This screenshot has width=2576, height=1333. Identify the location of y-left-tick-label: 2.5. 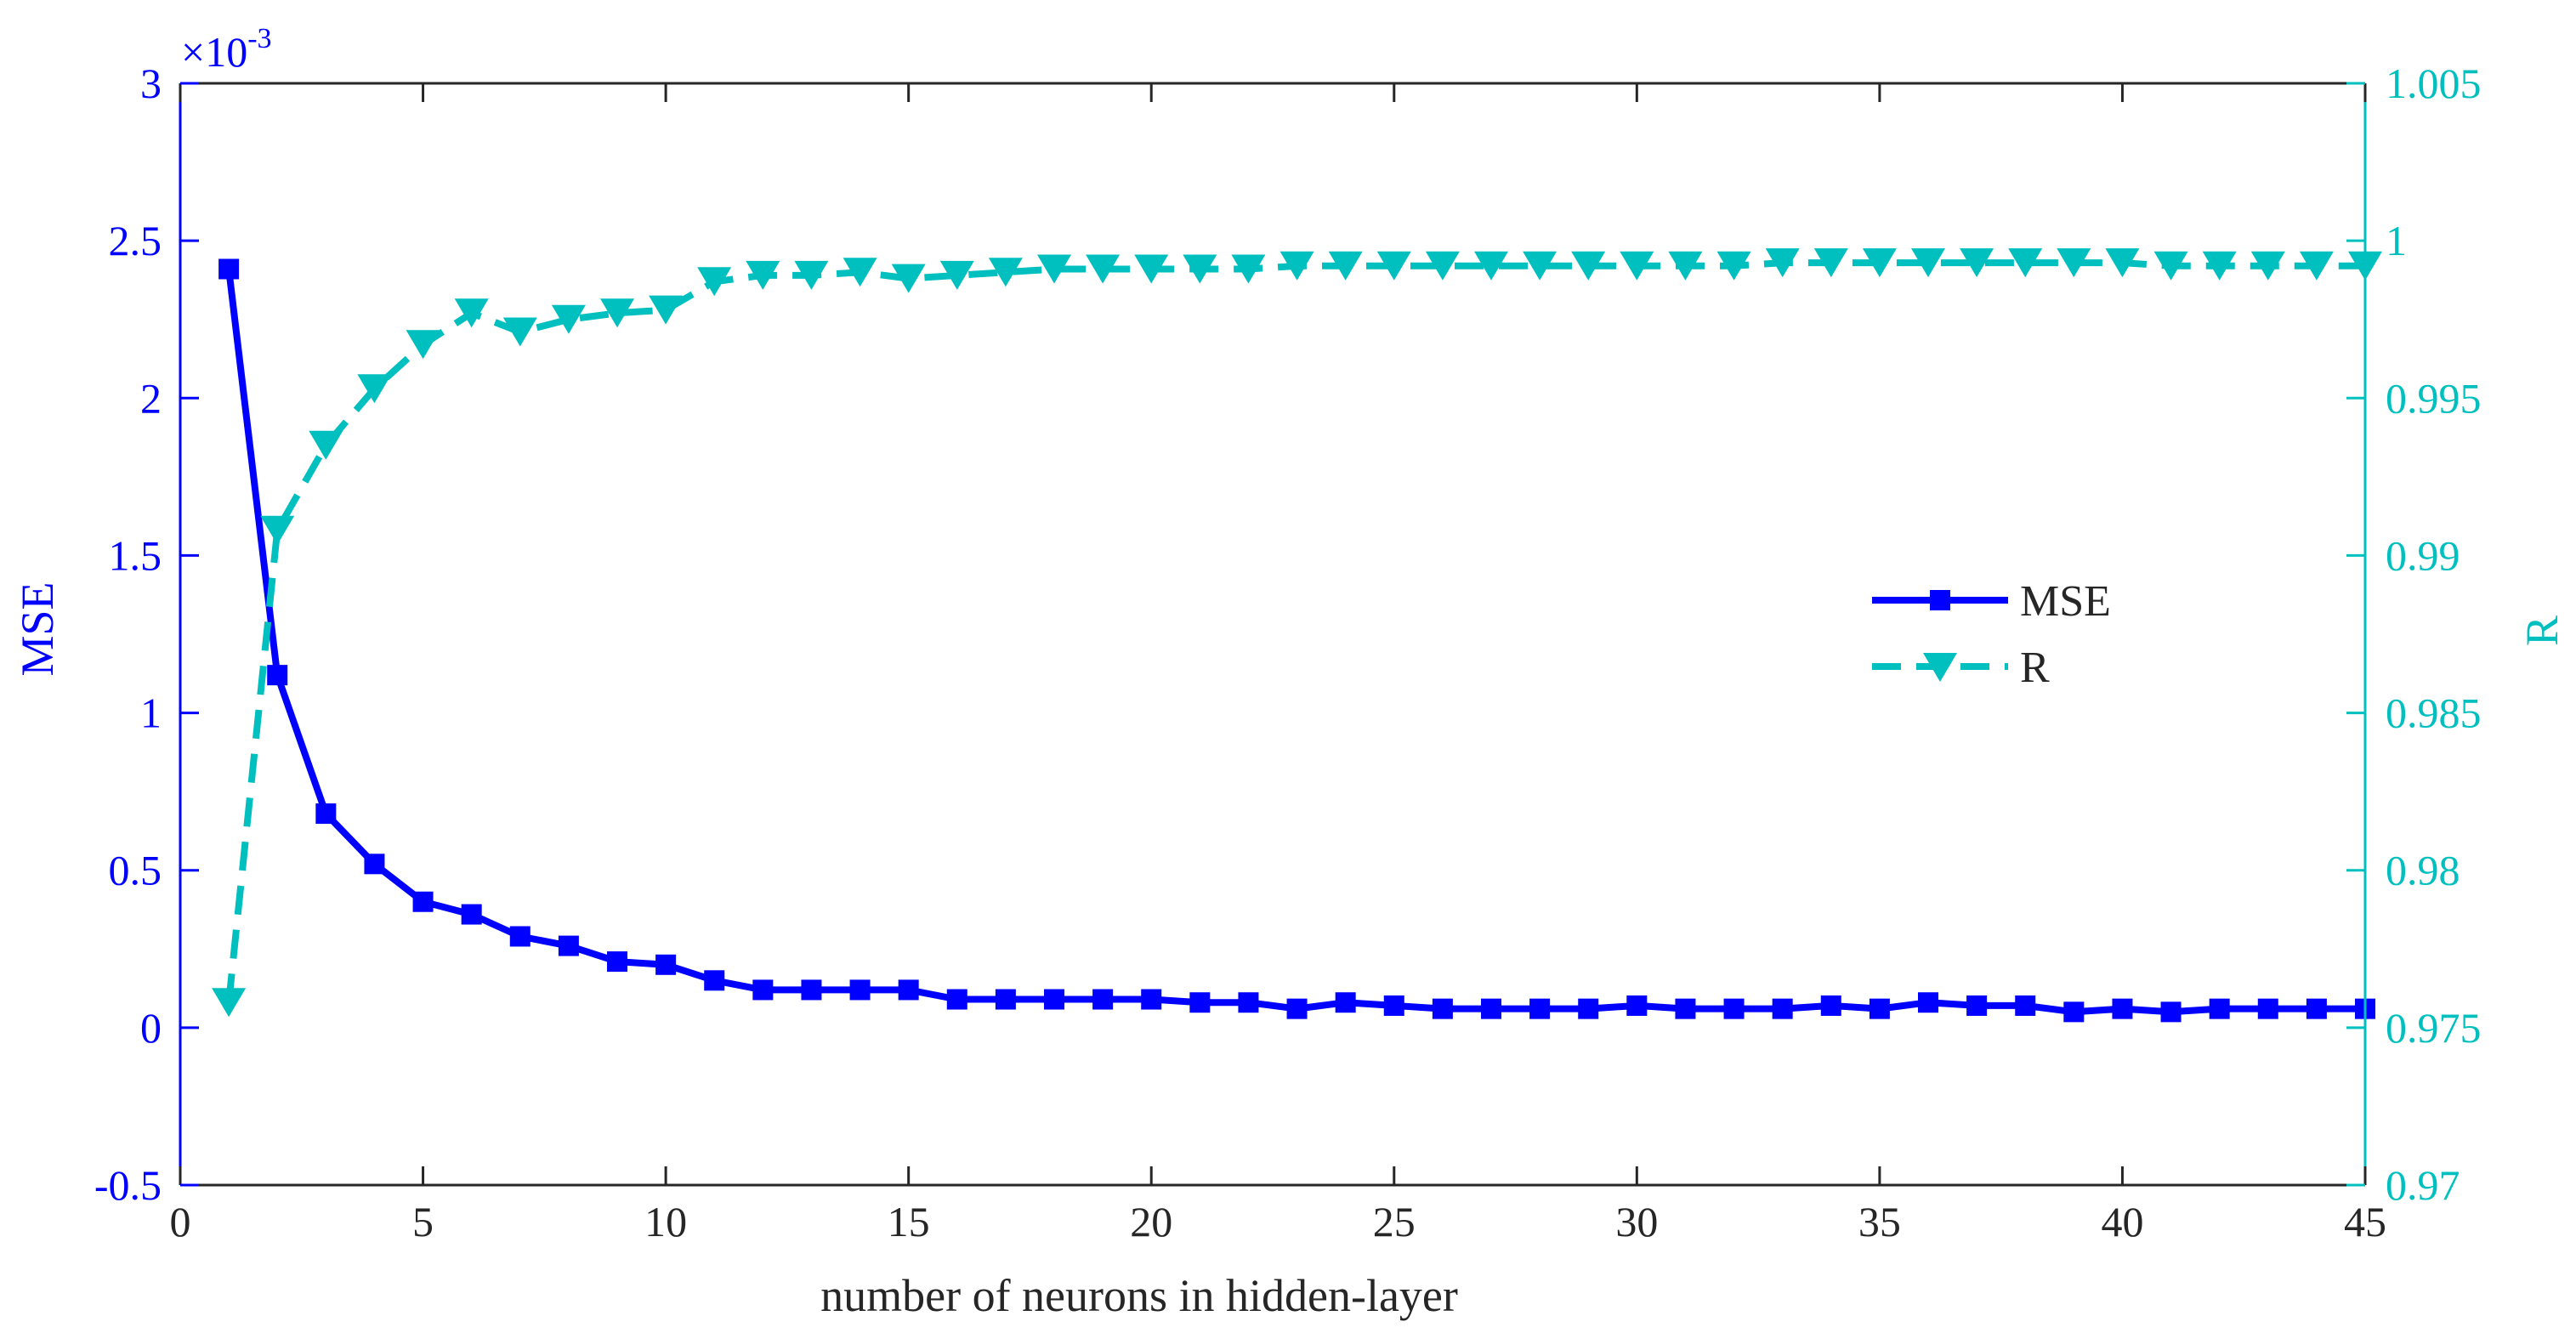
(135, 240).